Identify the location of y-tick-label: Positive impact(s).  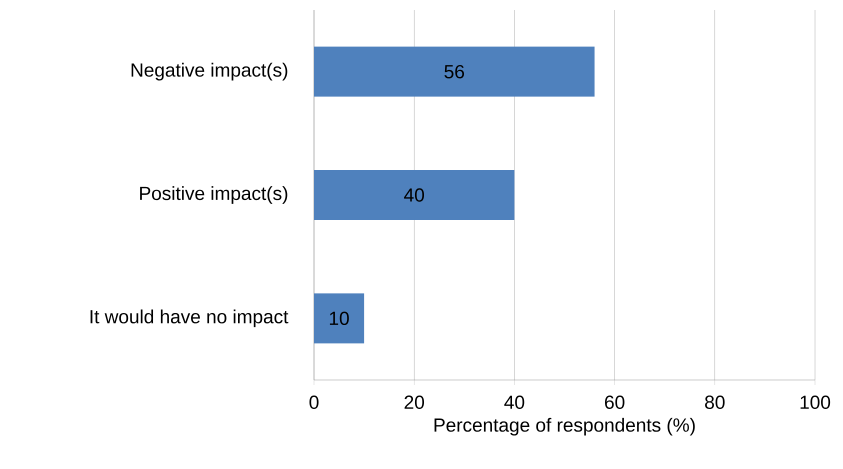
(214, 195).